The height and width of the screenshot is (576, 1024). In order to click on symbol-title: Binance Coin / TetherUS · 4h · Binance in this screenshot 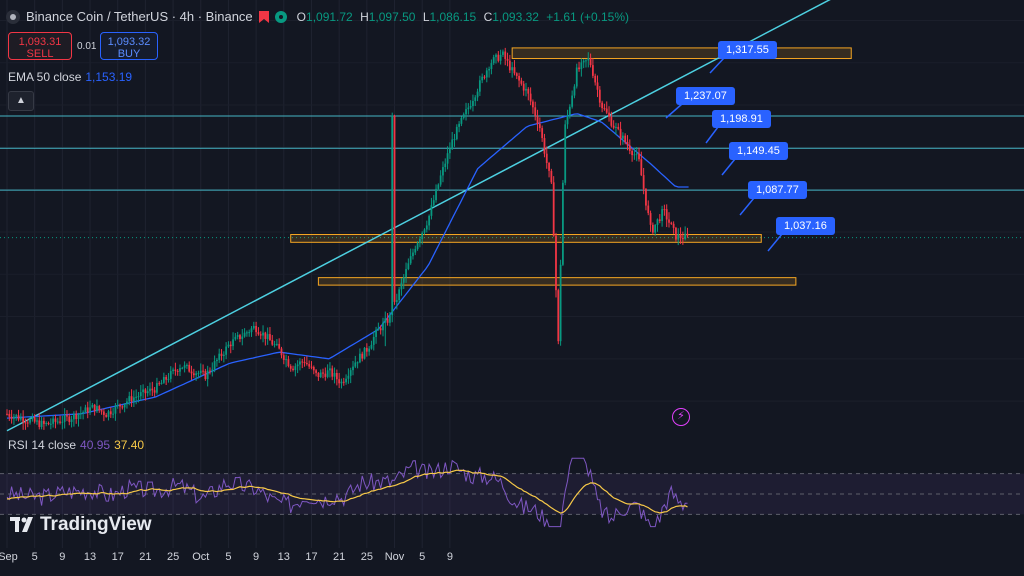, I will do `click(139, 16)`.